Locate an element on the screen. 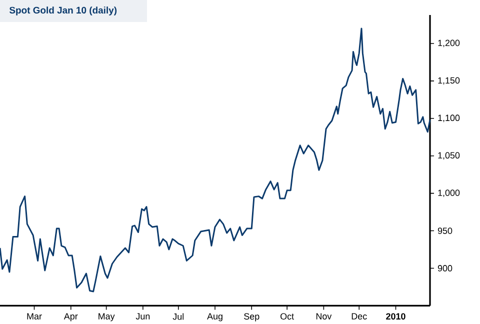 The image size is (480, 324). y-tick-label: 1,050 is located at coordinates (449, 156).